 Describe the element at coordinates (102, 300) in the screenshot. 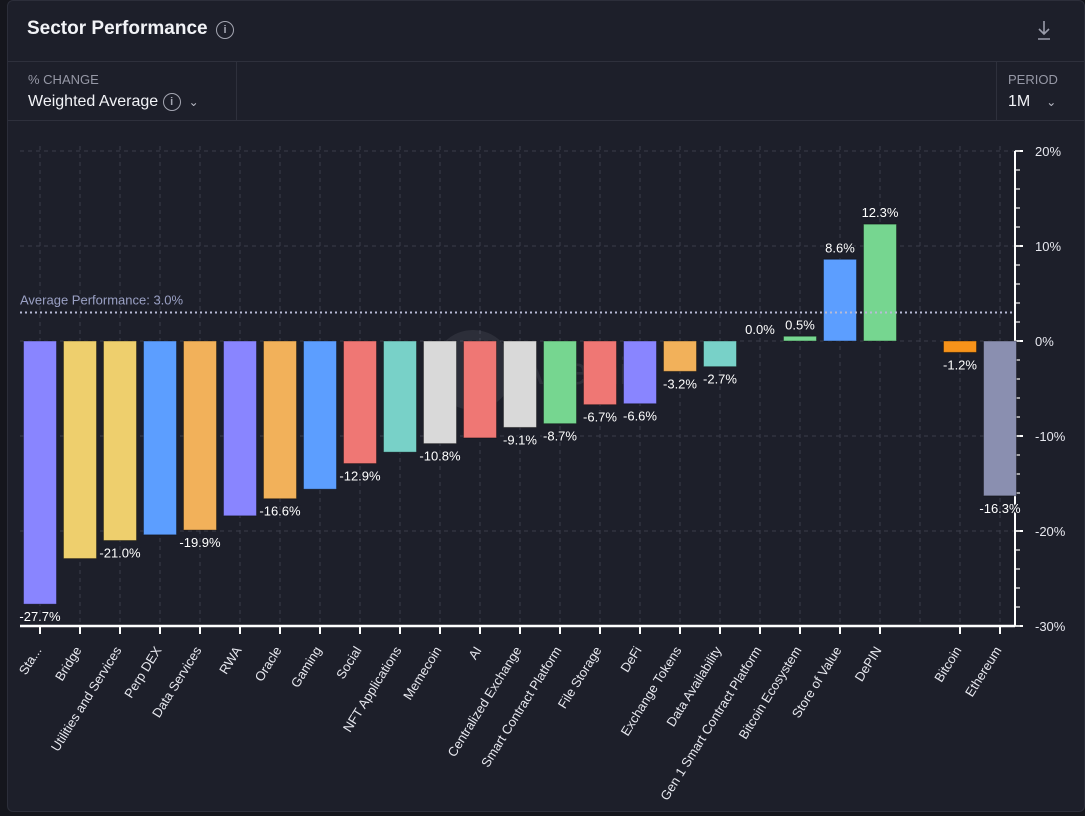

I see `average-label: Average Performance: 3.0%` at that location.